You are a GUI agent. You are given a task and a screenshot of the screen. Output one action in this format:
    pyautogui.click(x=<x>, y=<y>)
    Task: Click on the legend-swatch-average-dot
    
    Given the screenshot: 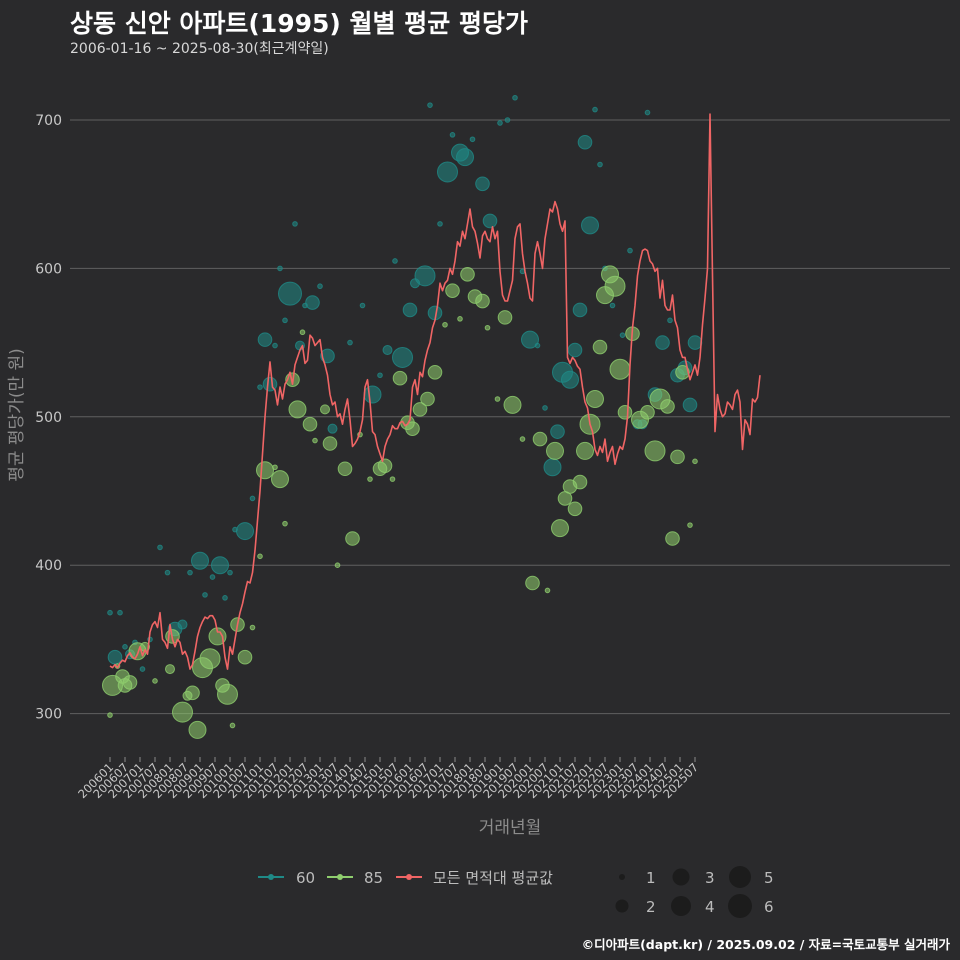 What is the action you would take?
    pyautogui.click(x=409, y=877)
    